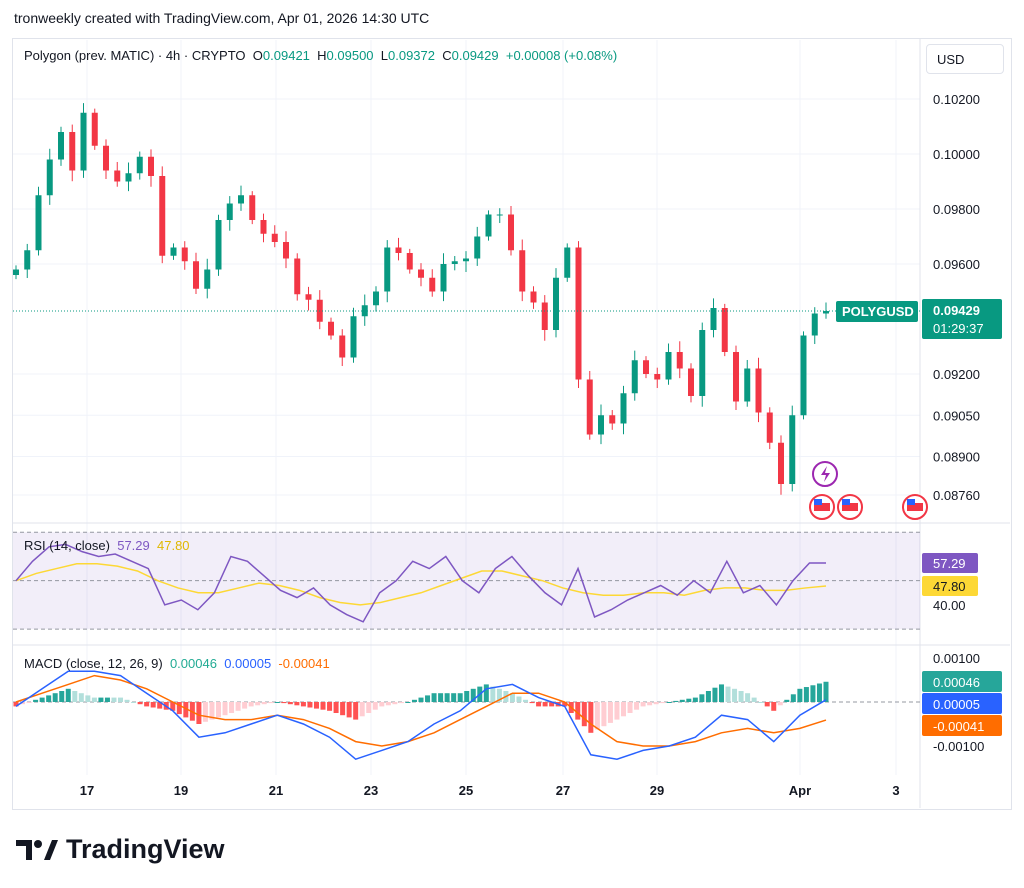  What do you see at coordinates (411, 55) in the screenshot?
I see `low-value: 0.09372` at bounding box center [411, 55].